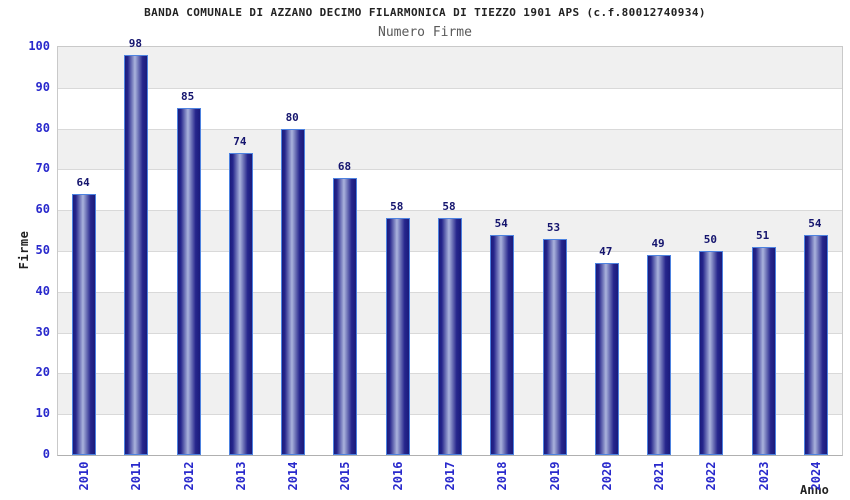  I want to click on x-tick-label: 2018, so click(502, 476).